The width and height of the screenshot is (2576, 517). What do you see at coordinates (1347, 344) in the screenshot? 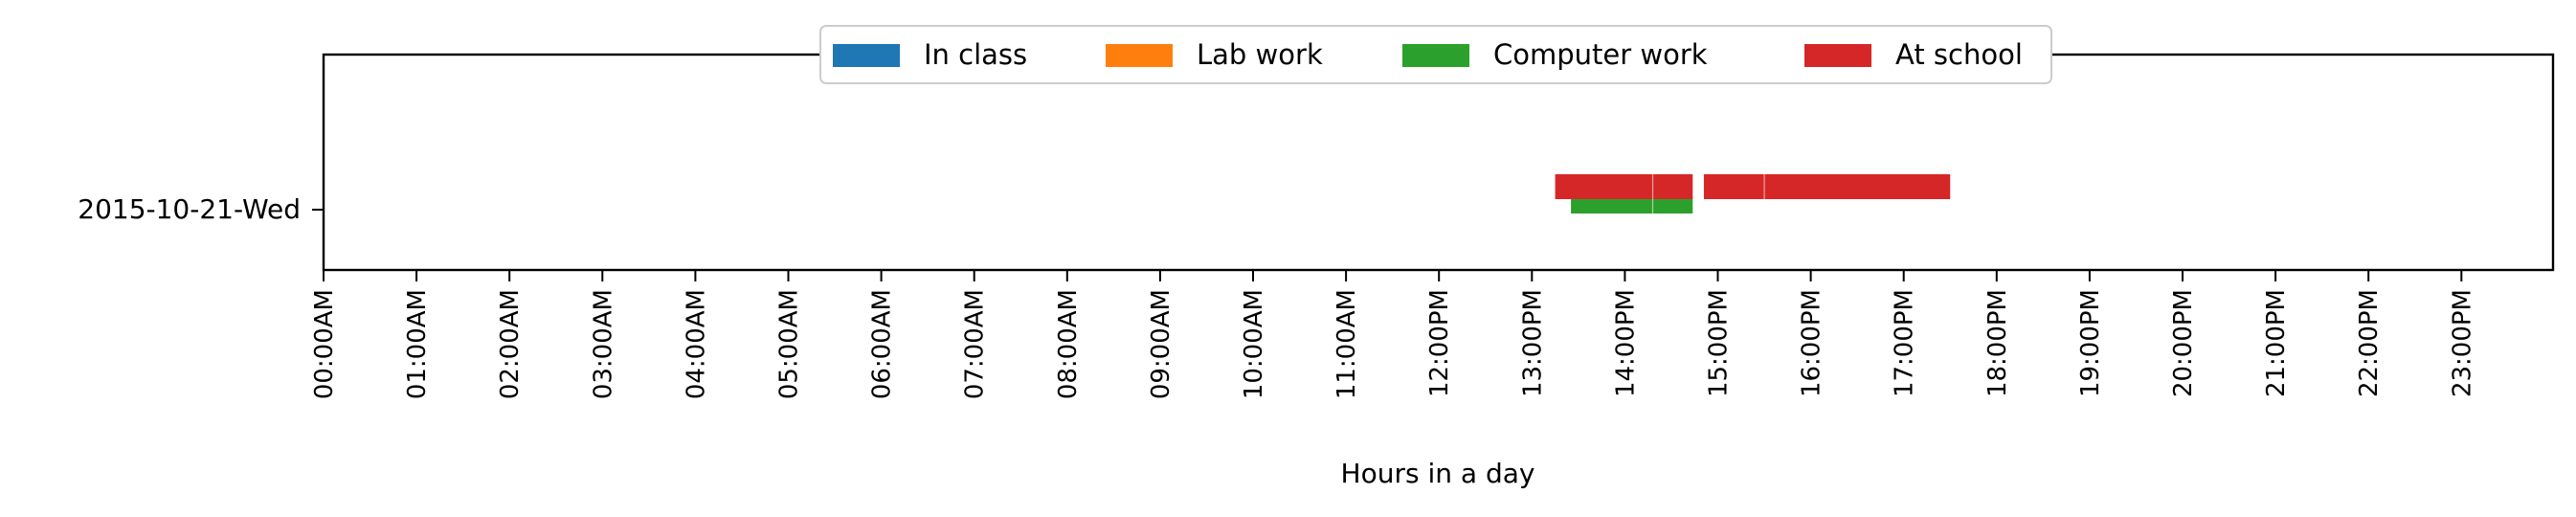
I see `x-tick-label: 11:00AM` at bounding box center [1347, 344].